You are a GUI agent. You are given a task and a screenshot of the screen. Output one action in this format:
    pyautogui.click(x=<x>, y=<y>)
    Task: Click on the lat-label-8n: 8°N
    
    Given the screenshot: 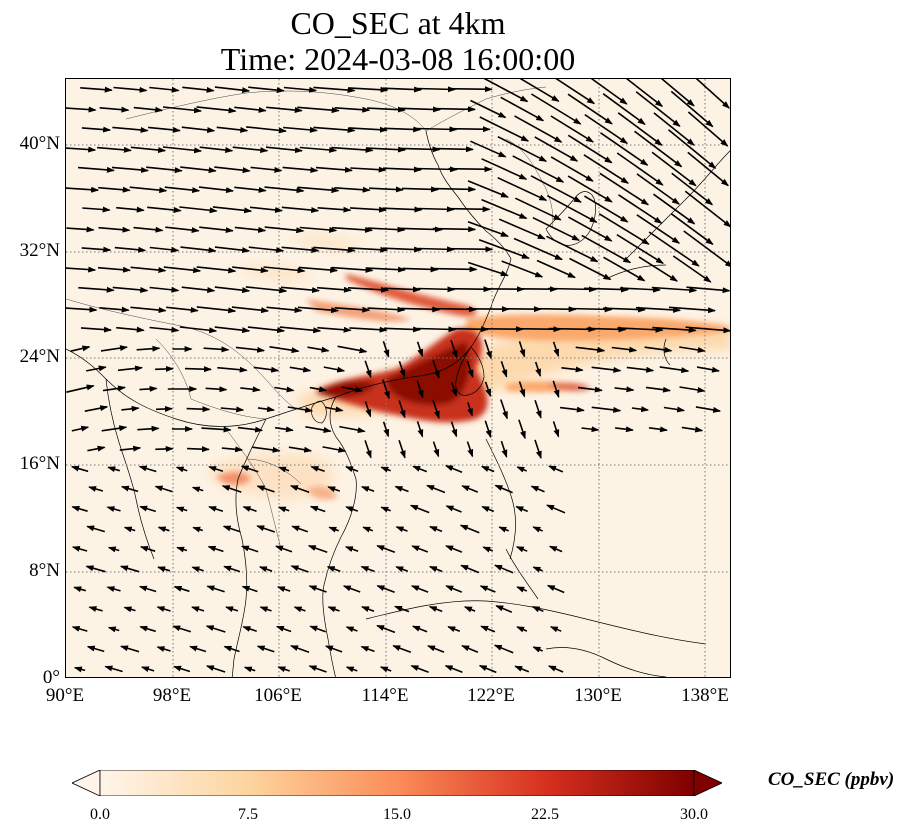 What is the action you would take?
    pyautogui.click(x=44, y=570)
    